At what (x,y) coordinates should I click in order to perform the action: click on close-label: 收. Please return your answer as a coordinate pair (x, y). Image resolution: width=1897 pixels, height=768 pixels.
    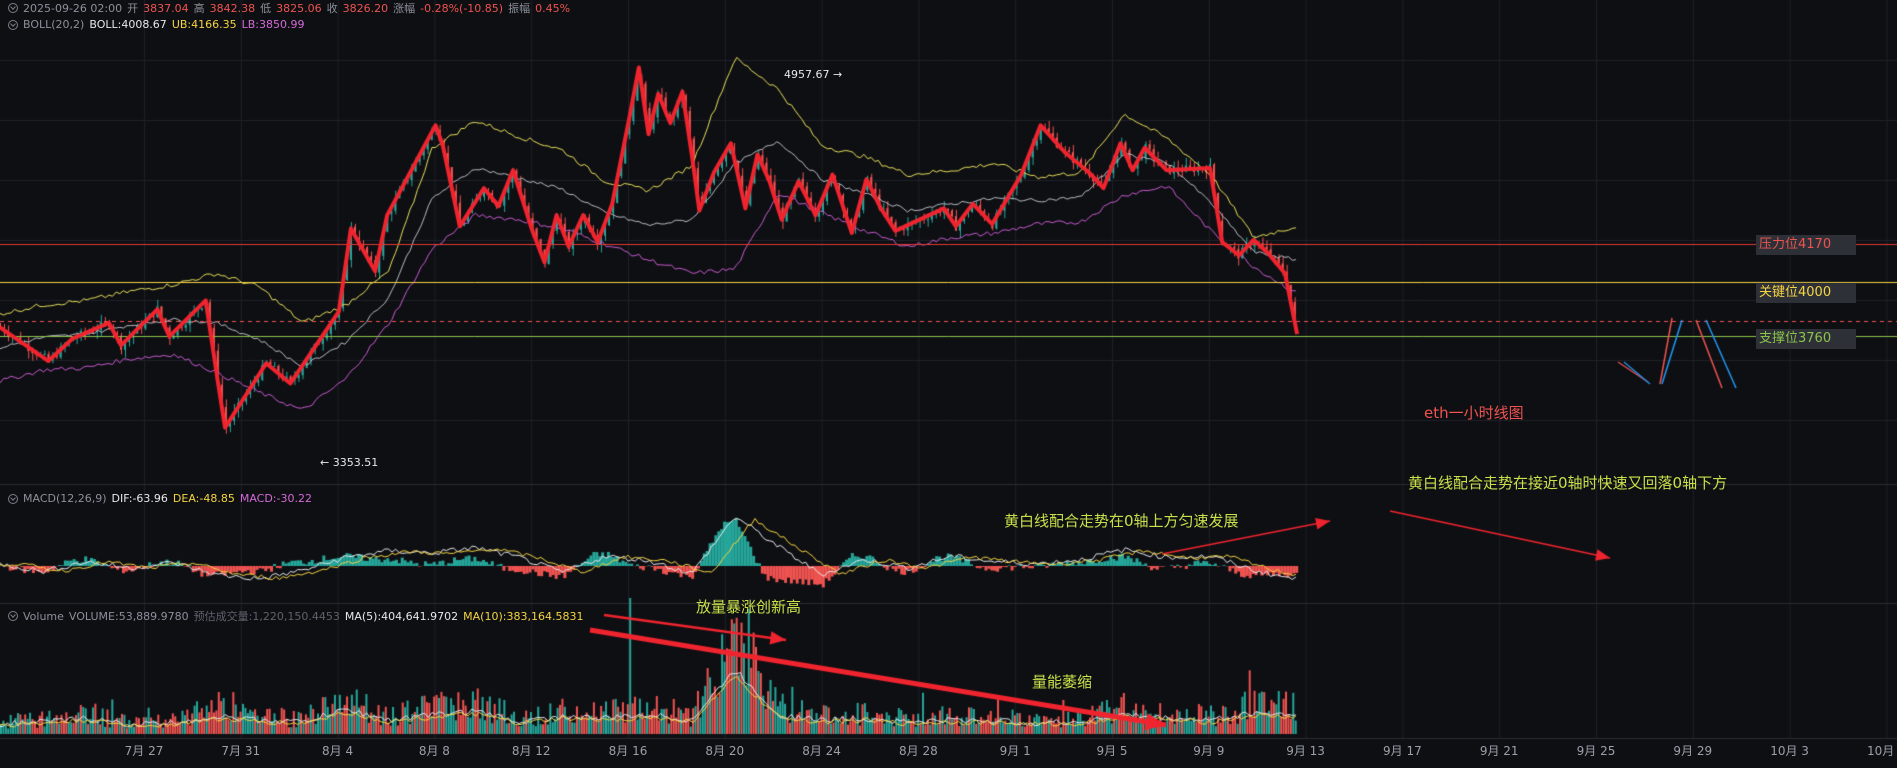
    Looking at the image, I should click on (332, 8).